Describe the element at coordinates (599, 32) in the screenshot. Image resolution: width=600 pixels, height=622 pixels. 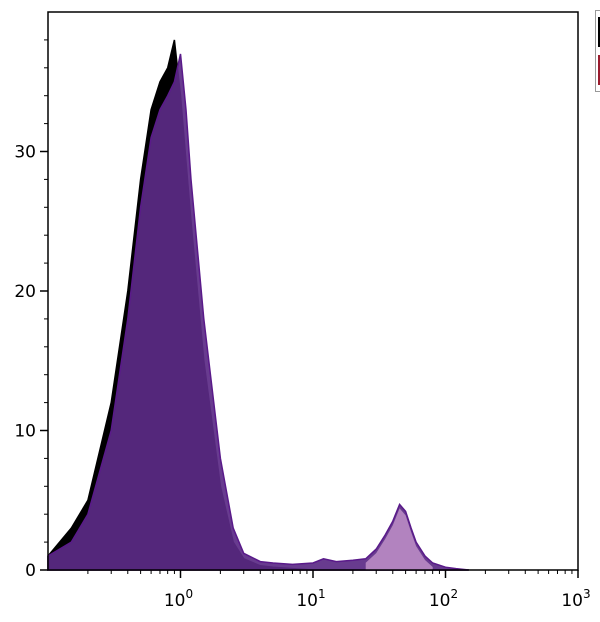
I see `legend-swatch-control` at that location.